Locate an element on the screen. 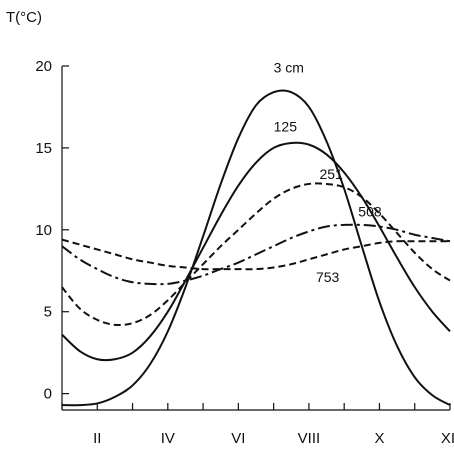 The image size is (454, 450). x-tick-label: II is located at coordinates (97, 438).